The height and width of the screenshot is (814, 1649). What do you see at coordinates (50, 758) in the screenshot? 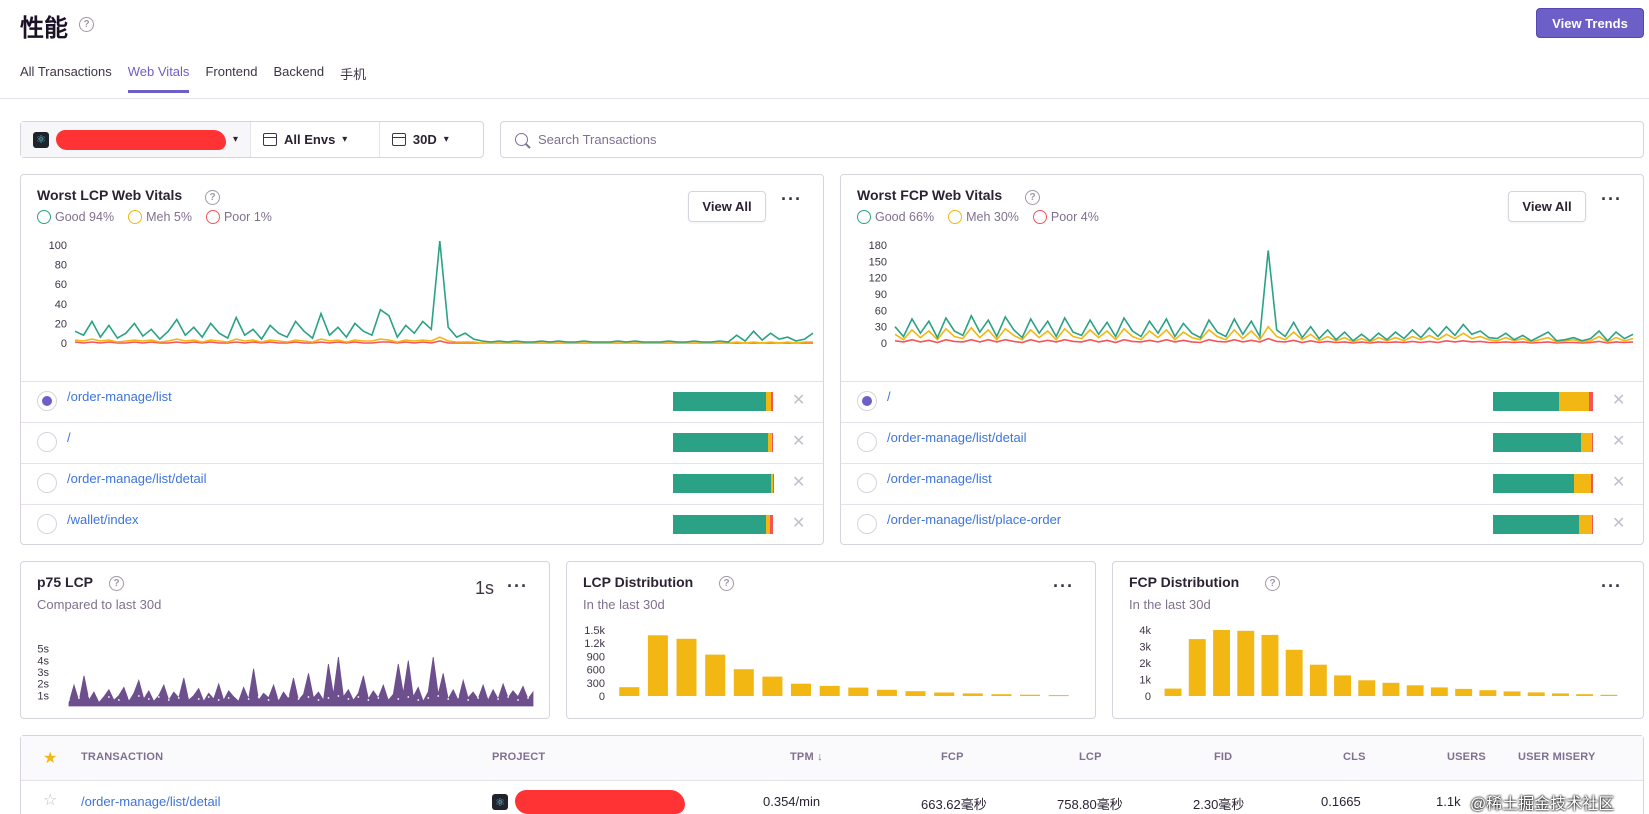
I see `star-filled-icon: ★` at bounding box center [50, 758].